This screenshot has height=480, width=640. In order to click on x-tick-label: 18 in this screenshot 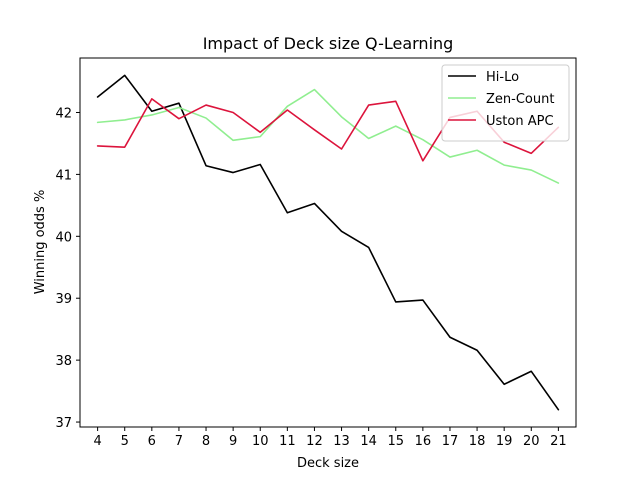, I will do `click(477, 441)`.